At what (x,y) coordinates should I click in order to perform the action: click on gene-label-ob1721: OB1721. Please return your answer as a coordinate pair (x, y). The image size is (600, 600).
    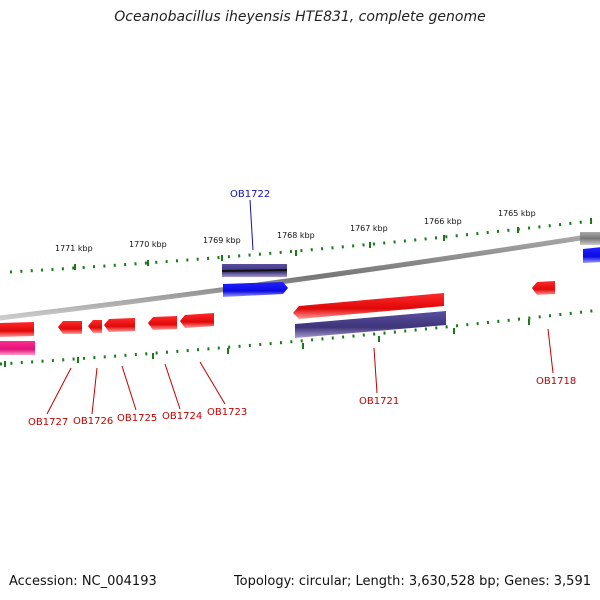
    Looking at the image, I should click on (379, 401).